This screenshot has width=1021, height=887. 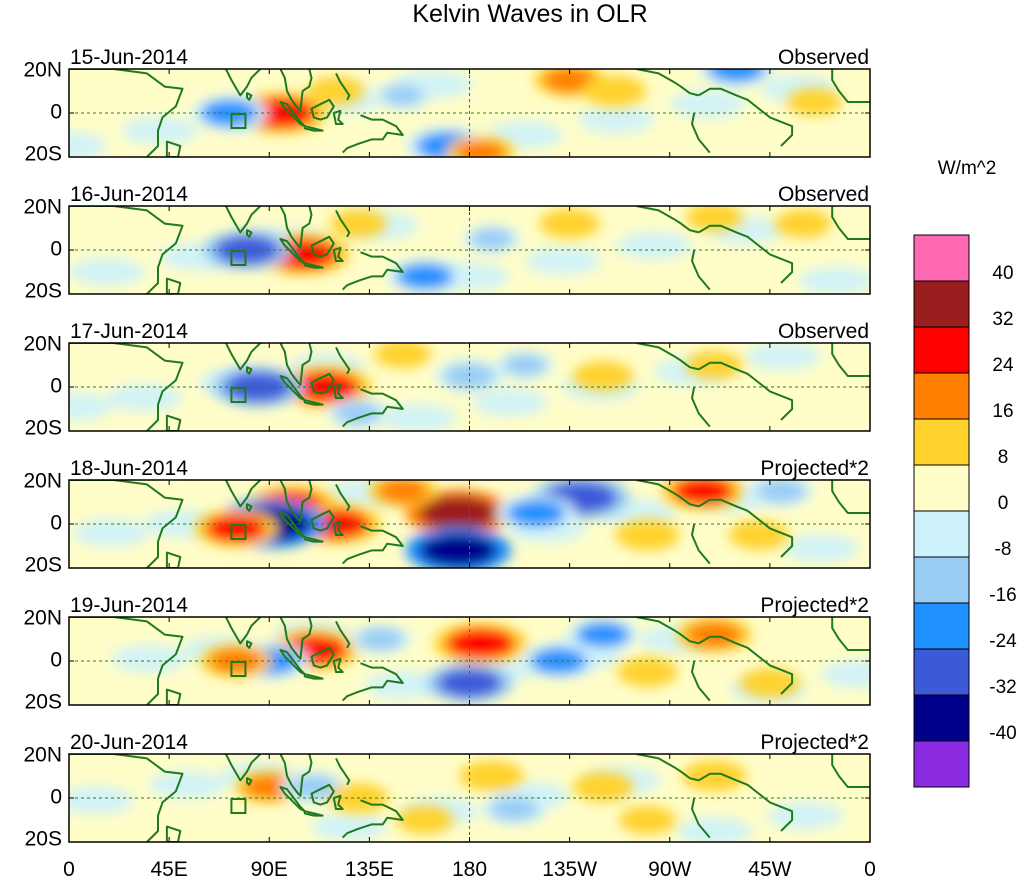 What do you see at coordinates (823, 194) in the screenshot?
I see `panel-type: Observed` at bounding box center [823, 194].